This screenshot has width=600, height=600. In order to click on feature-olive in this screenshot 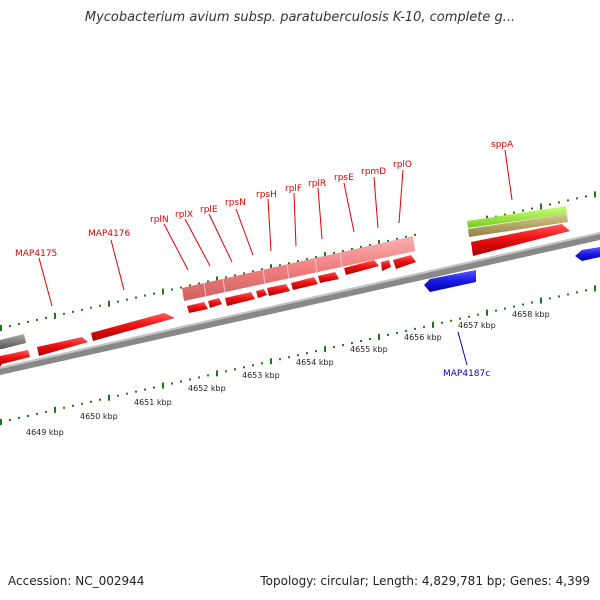, I will do `click(518, 225)`.